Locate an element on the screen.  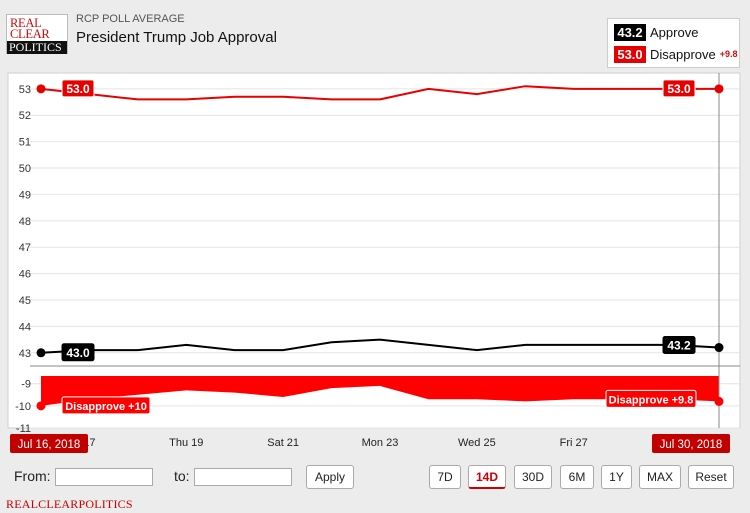
legend-approve: 43.2 Approve is located at coordinates (656, 32).